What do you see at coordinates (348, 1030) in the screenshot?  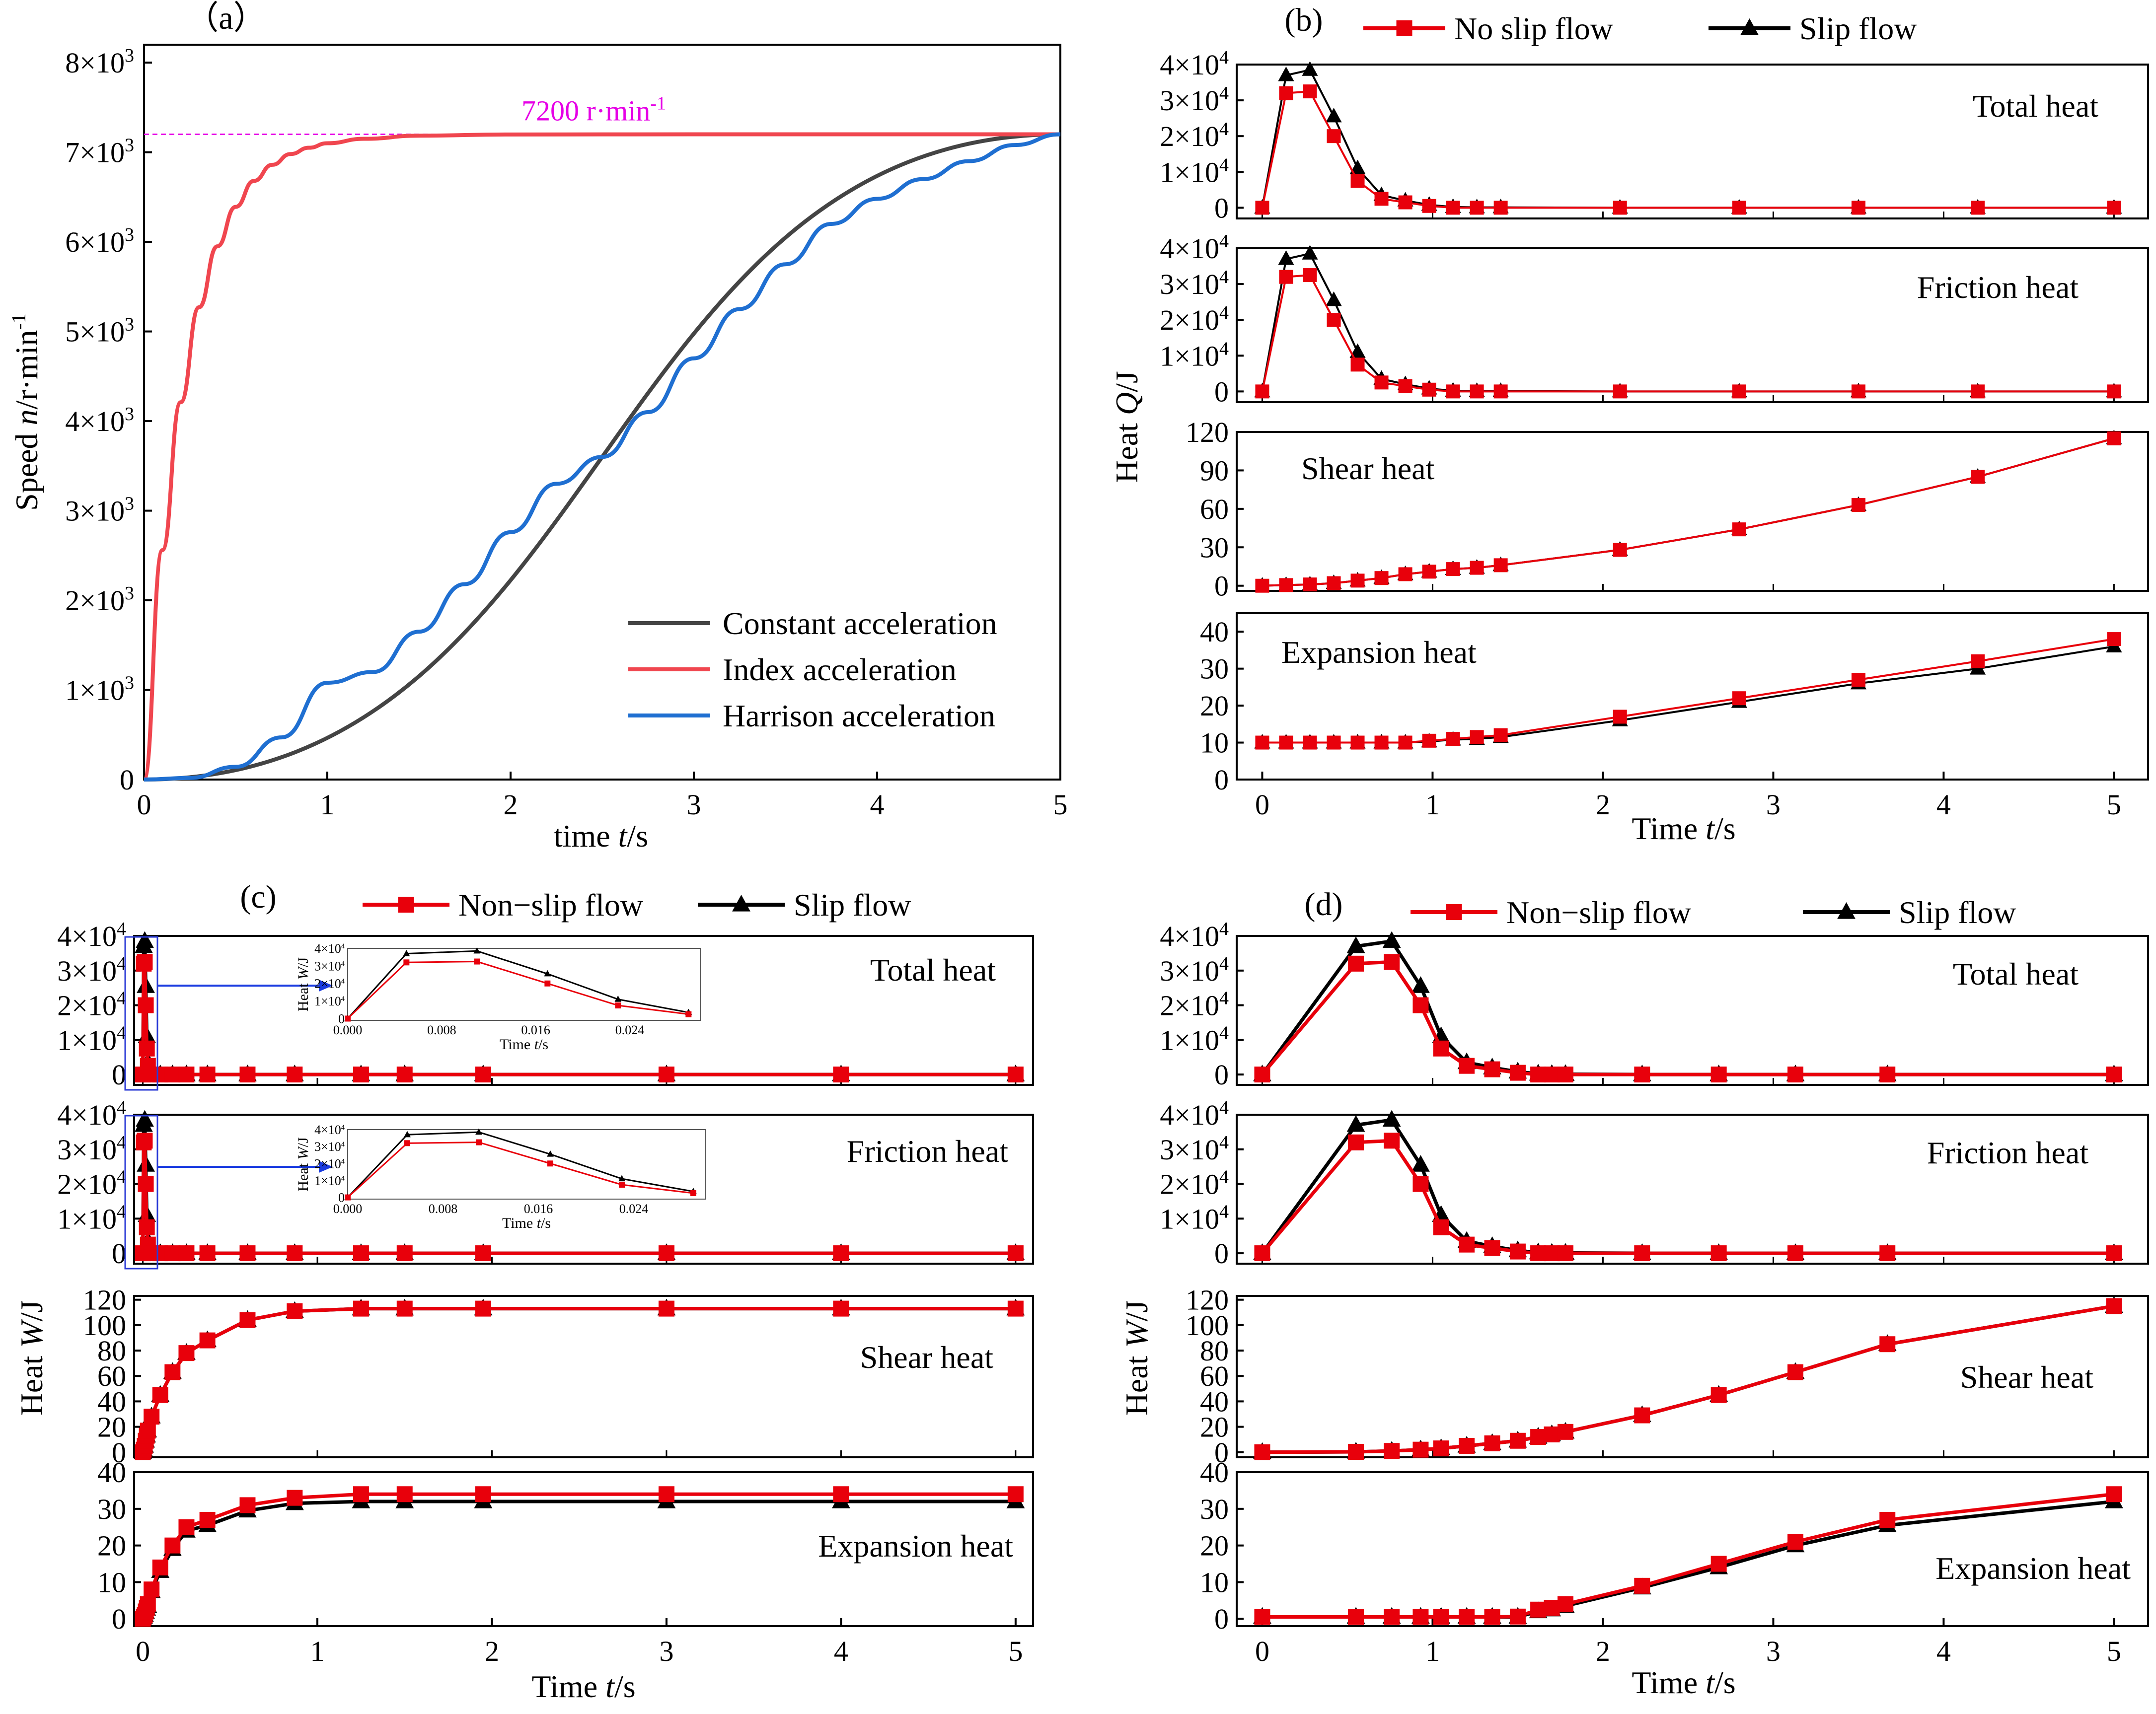 I see `inset-x-tick-label: 0.000` at bounding box center [348, 1030].